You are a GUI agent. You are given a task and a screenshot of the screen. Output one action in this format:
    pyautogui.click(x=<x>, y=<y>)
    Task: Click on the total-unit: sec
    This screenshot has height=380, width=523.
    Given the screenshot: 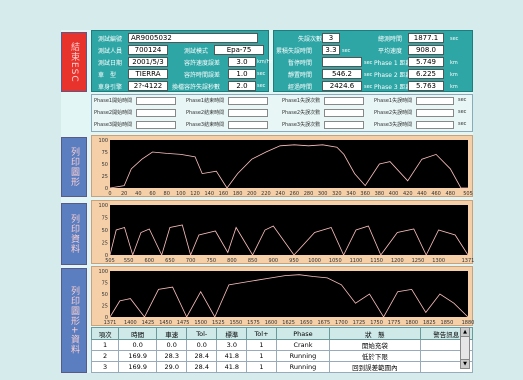 What is the action you would take?
    pyautogui.click(x=454, y=39)
    